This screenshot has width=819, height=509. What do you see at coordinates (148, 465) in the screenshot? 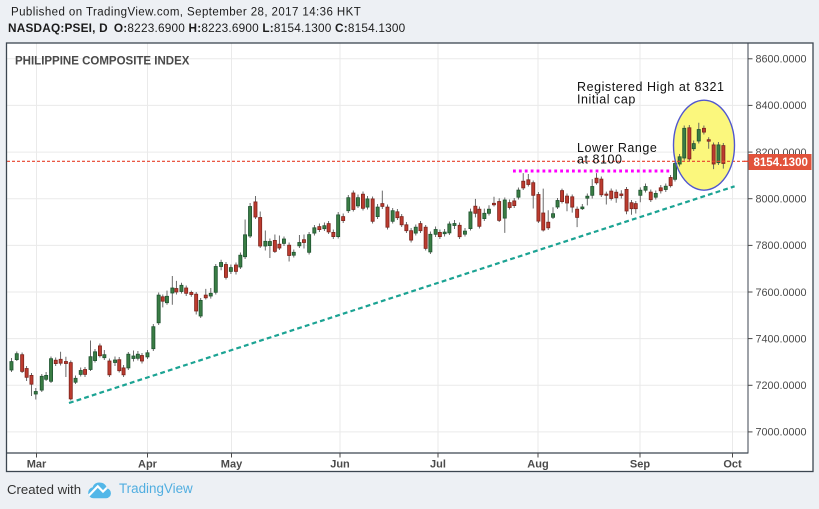
I see `svg-text: Apr` at bounding box center [148, 465].